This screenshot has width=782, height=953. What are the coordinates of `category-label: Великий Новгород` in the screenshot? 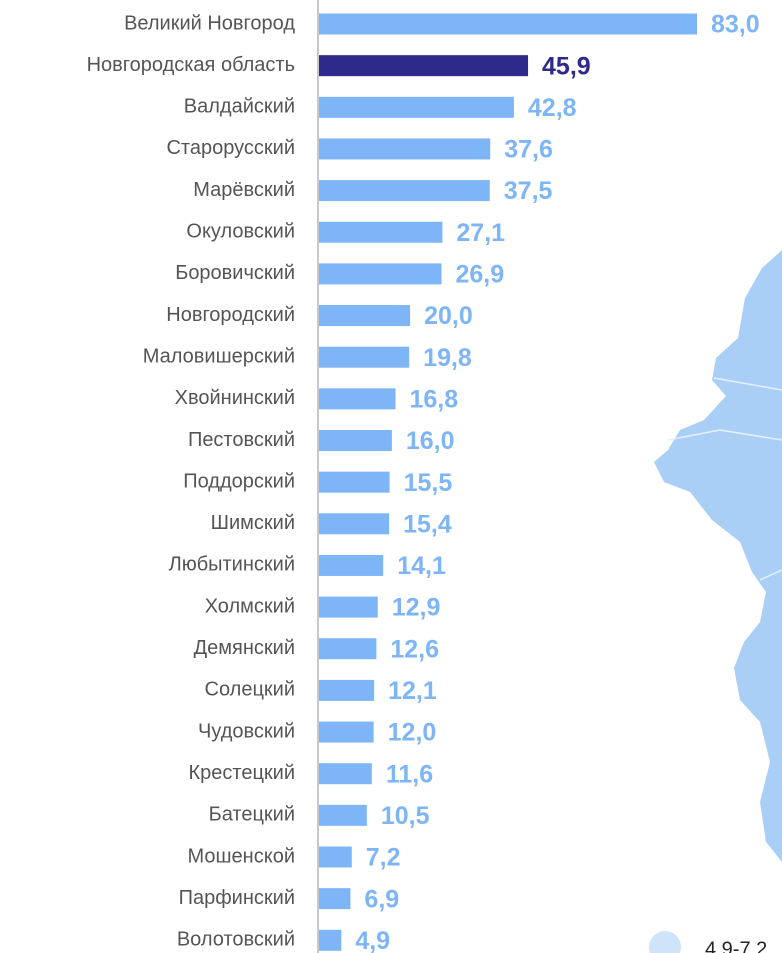 It's located at (209, 23).